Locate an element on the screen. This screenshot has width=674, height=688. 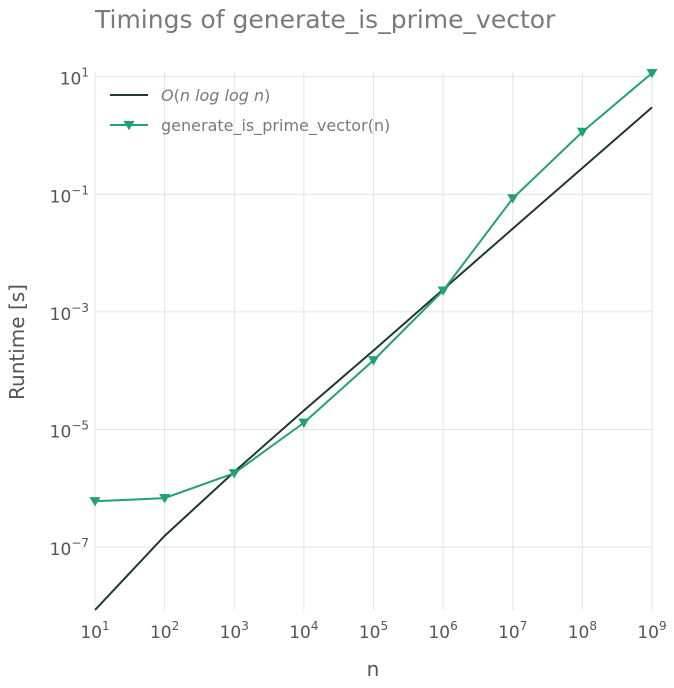
y-tick-exponent: −7 is located at coordinates (80, 543).